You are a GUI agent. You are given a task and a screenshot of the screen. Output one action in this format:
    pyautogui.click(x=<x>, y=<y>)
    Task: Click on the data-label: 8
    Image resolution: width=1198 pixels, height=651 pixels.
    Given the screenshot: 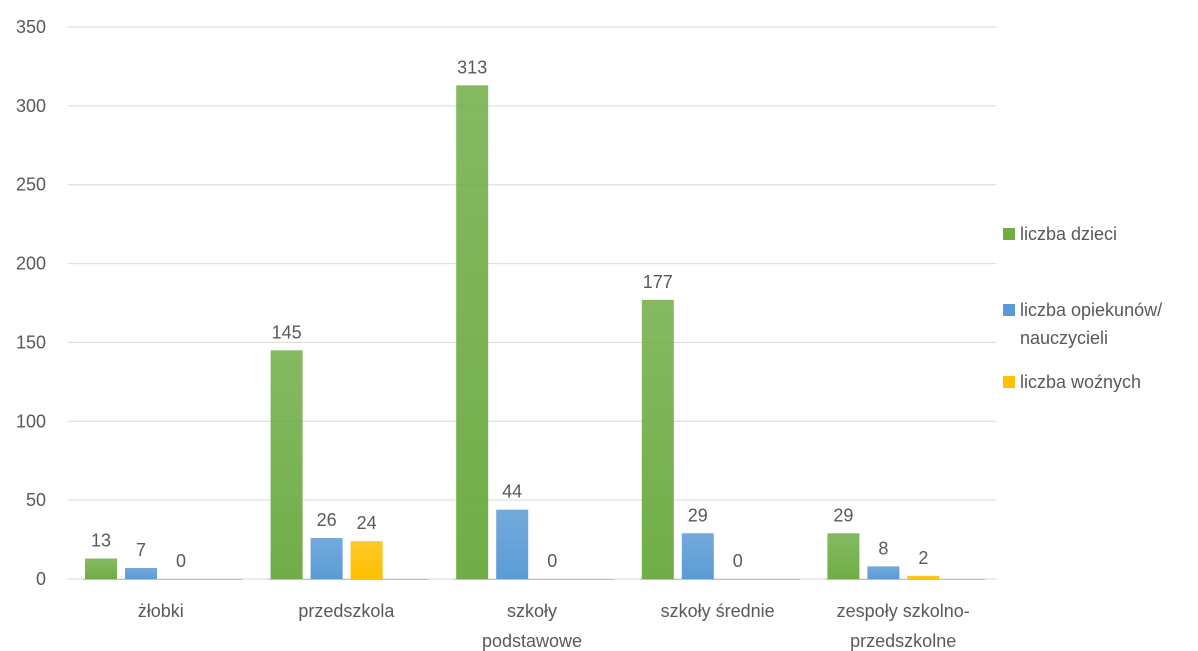 What is the action you would take?
    pyautogui.click(x=883, y=548)
    